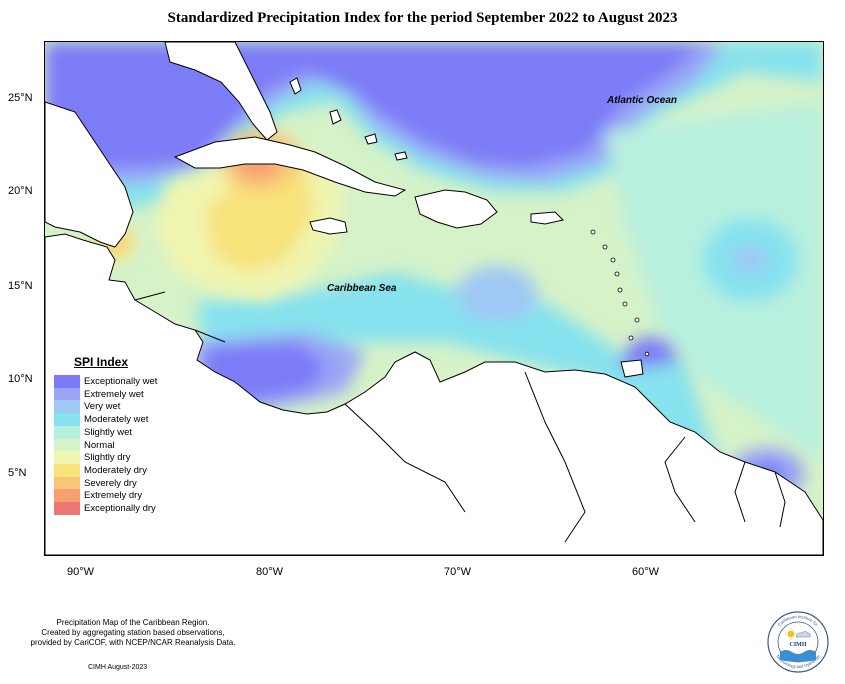 This screenshot has height=684, width=845. I want to click on legend-label: Moderately wet, so click(116, 420).